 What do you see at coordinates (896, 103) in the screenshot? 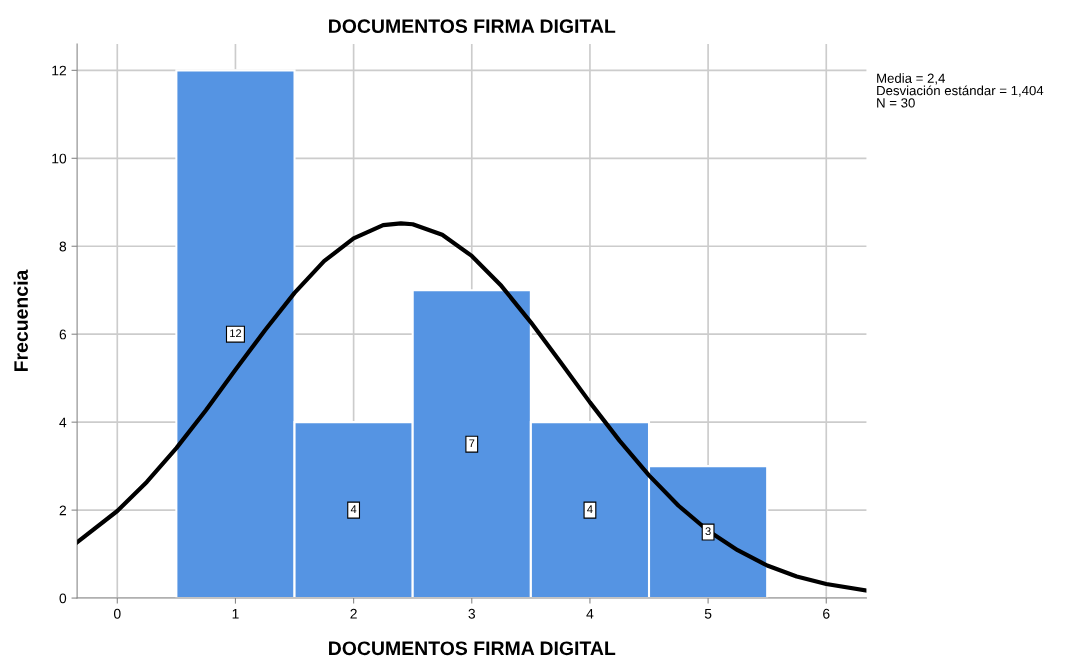
I see `text: N = 30` at bounding box center [896, 103].